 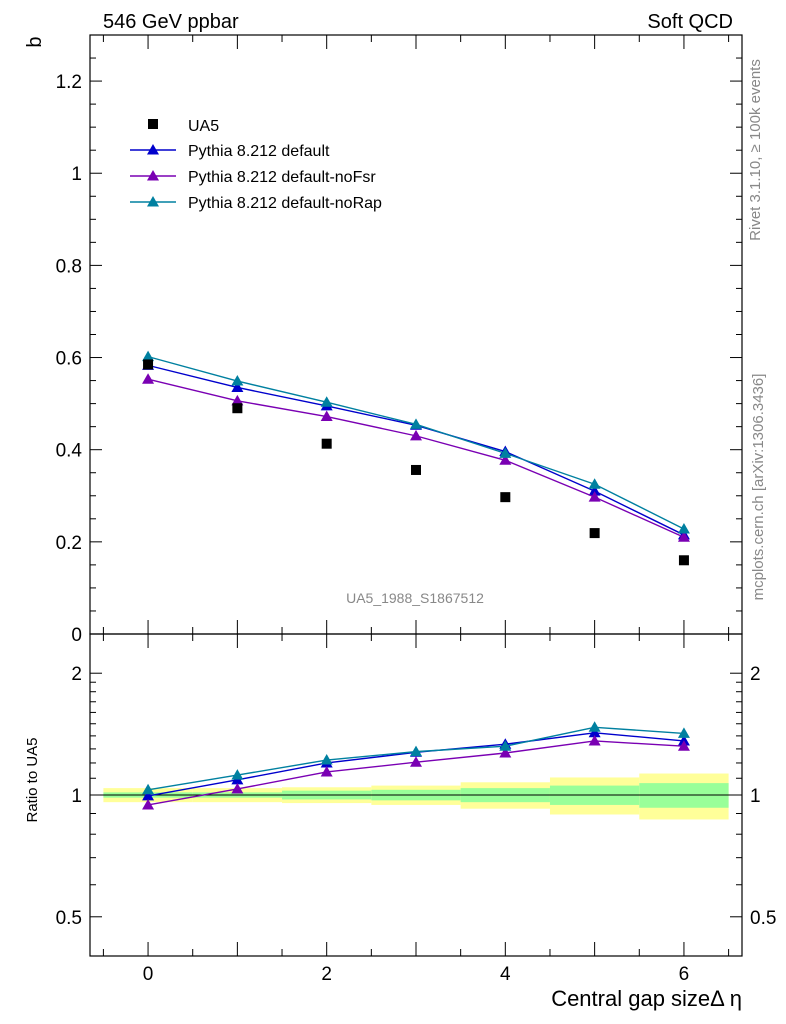 What do you see at coordinates (758, 487) in the screenshot?
I see `mcplots-label: mcplots.cern.ch [arXiv:1306.3436]` at bounding box center [758, 487].